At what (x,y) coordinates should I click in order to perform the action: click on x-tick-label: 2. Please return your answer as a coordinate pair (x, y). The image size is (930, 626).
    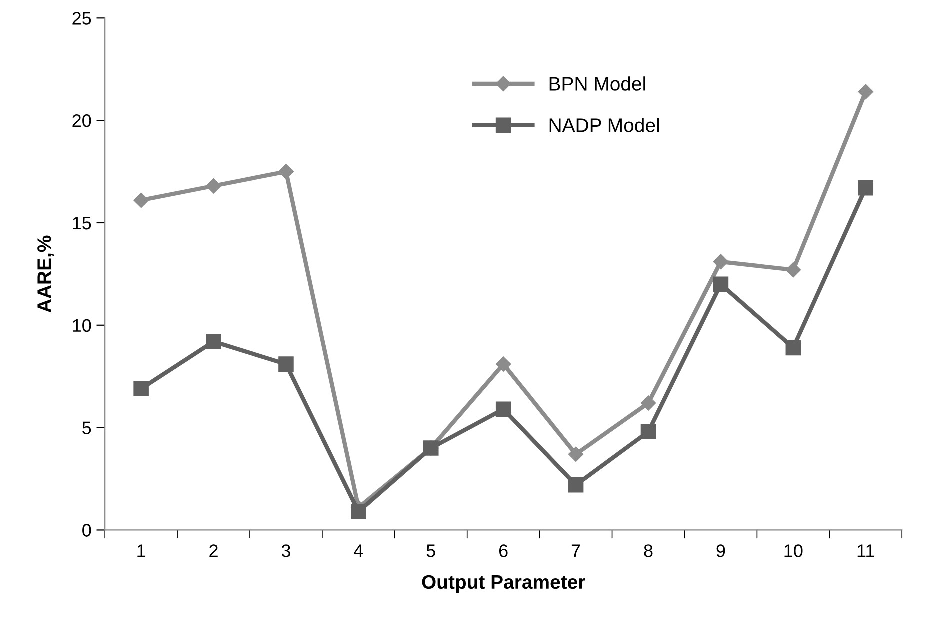
    Looking at the image, I should click on (214, 551).